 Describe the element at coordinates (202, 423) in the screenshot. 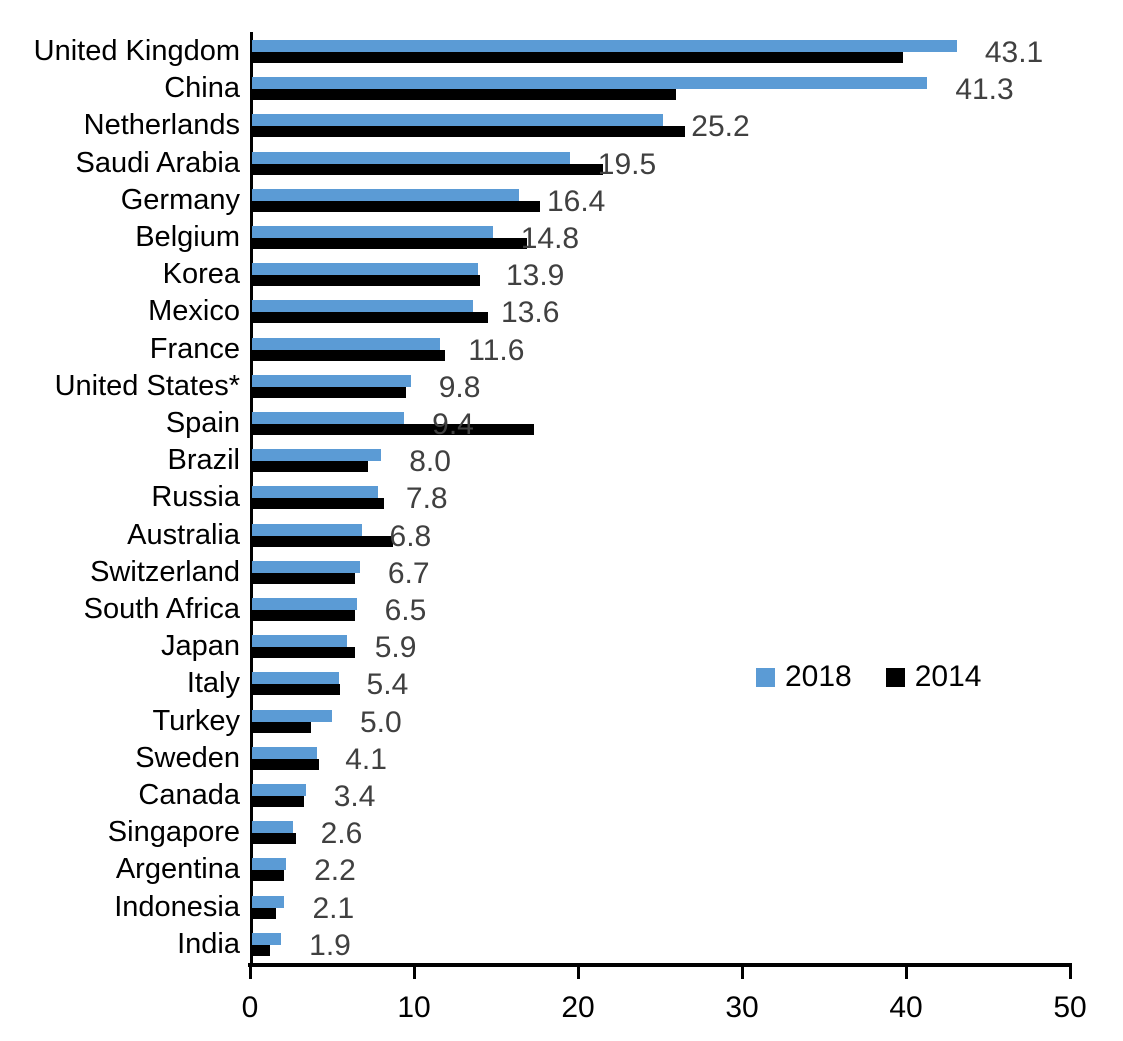

I see `category-label: Spain` at that location.